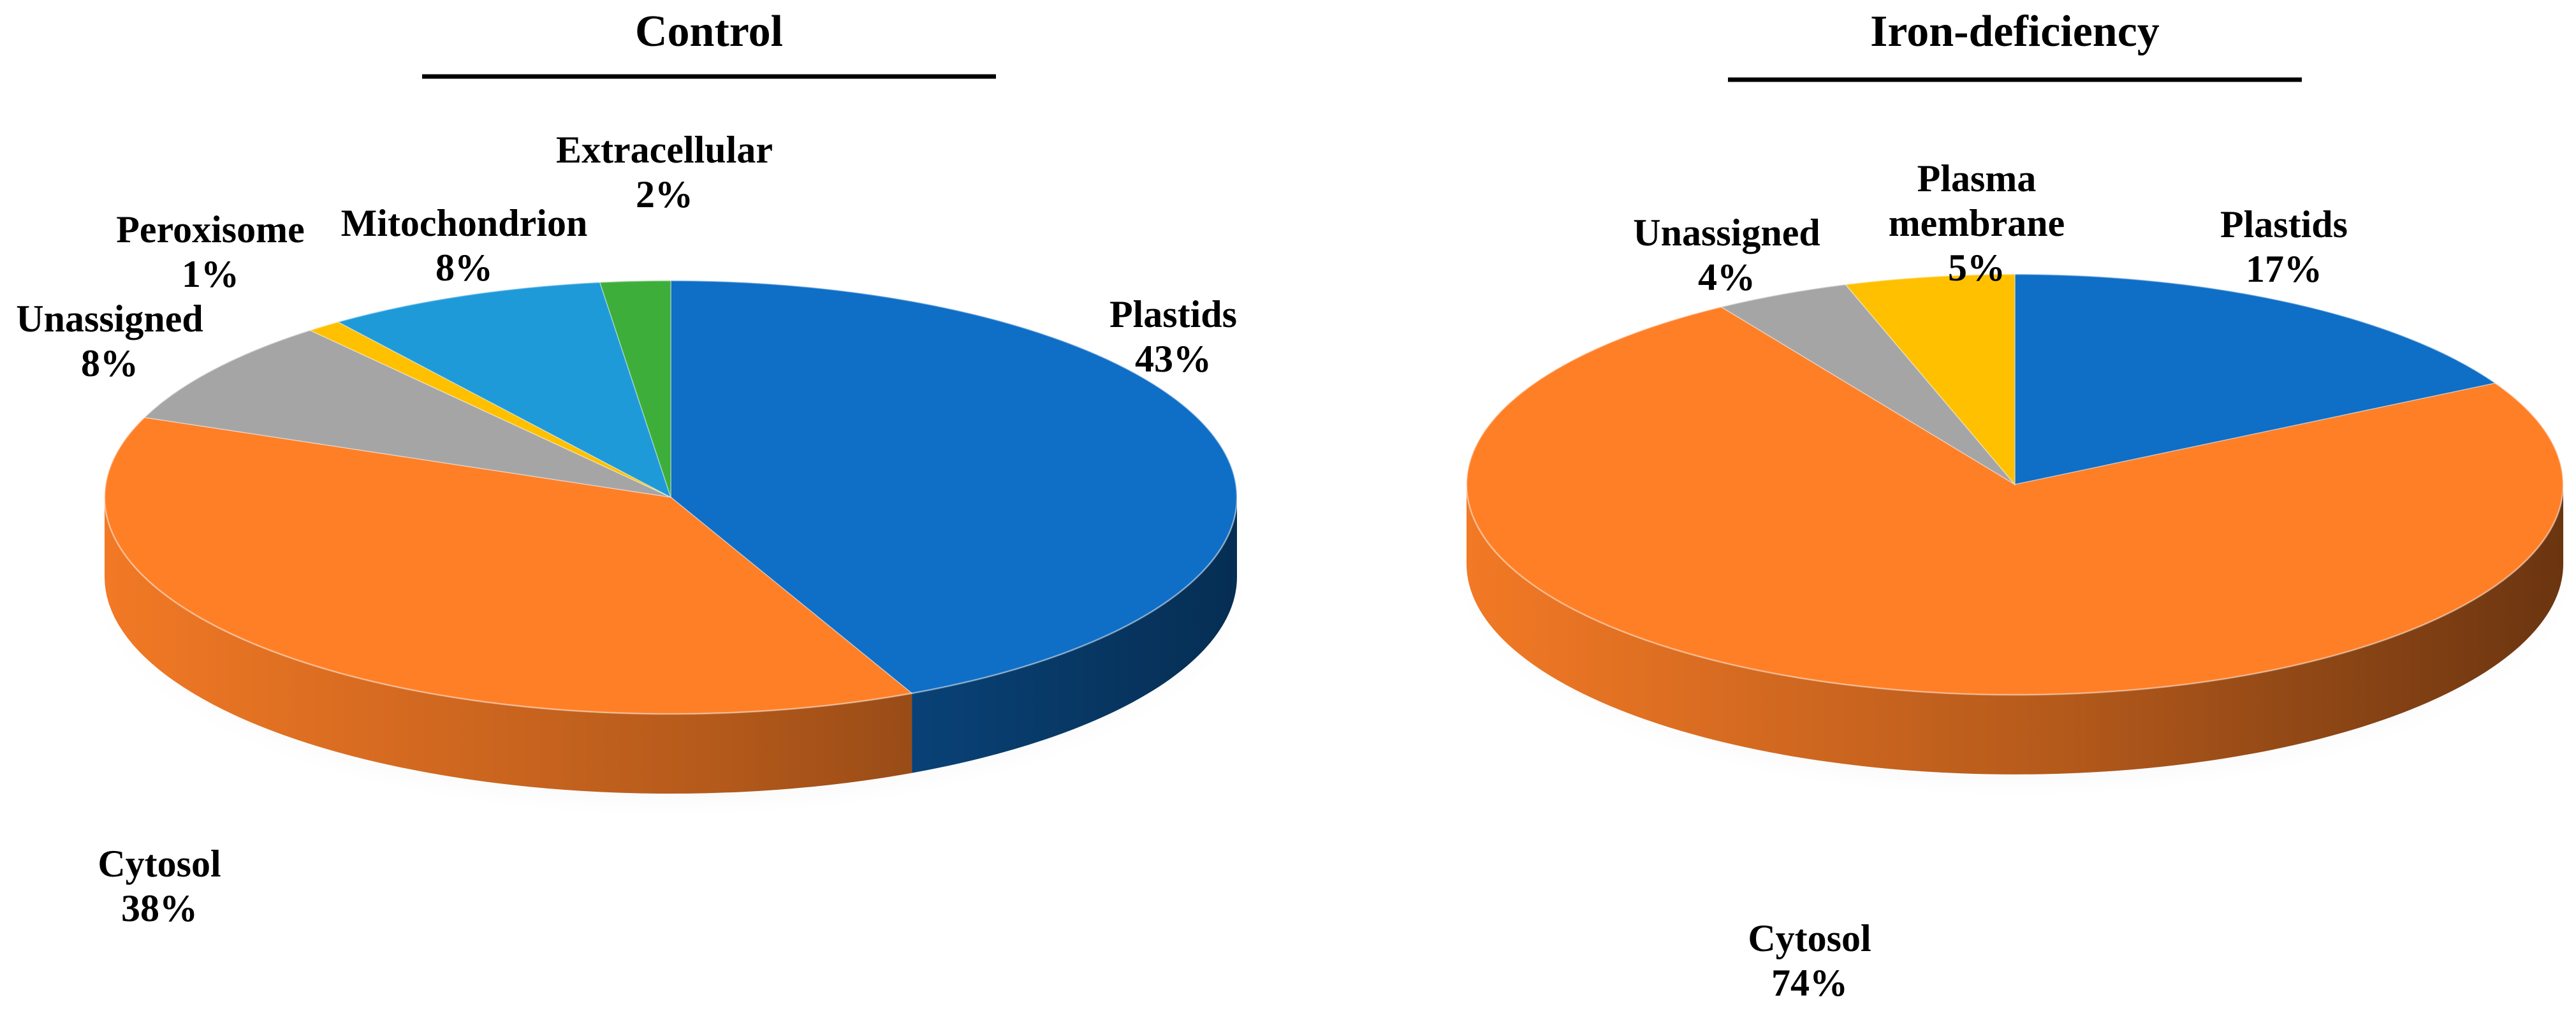 Image resolution: width=2576 pixels, height=1025 pixels. Describe the element at coordinates (159, 908) in the screenshot. I see `svg-text: 38%` at that location.